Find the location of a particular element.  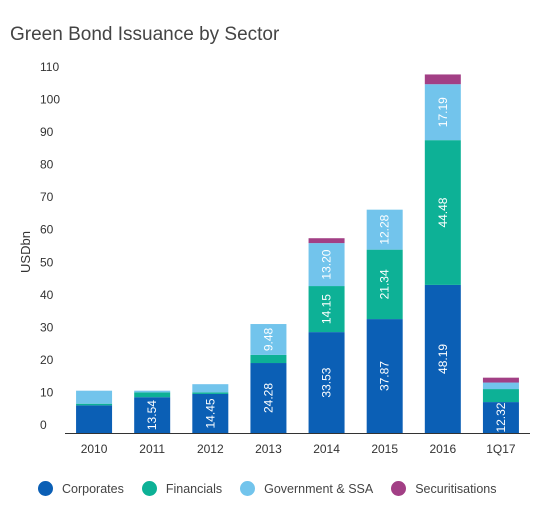

bar-segment-government-ssa-2011 is located at coordinates (152, 391).